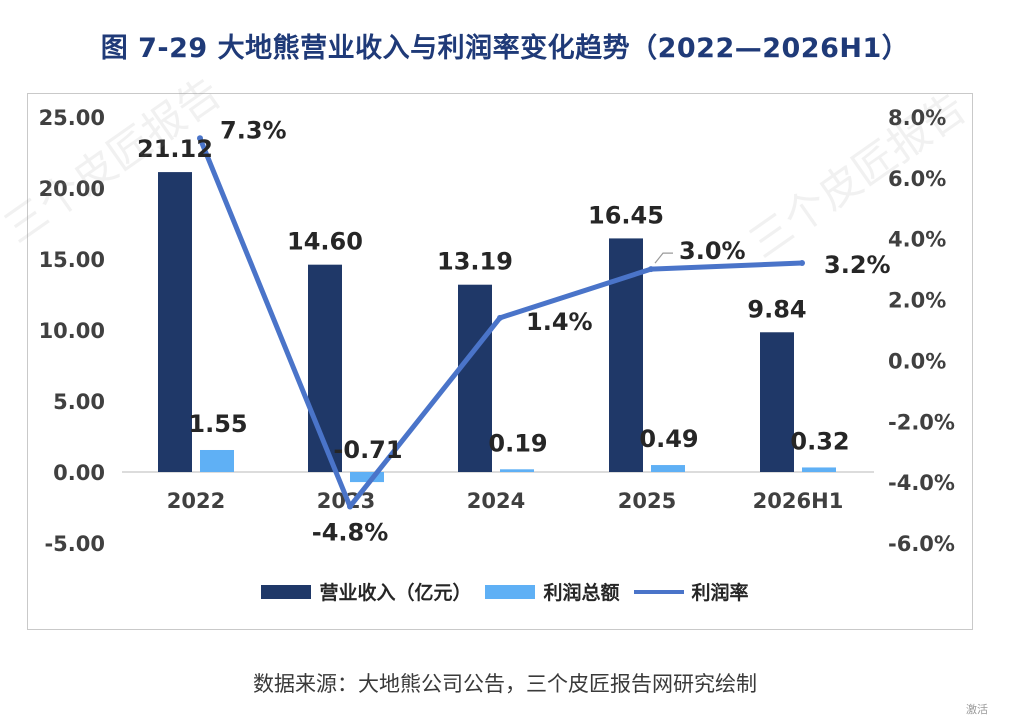 The width and height of the screenshot is (1010, 719). I want to click on chart-title: 图 7-29 大地熊营业收入与利润率变化趋势（2022—2026H1）, so click(505, 48).